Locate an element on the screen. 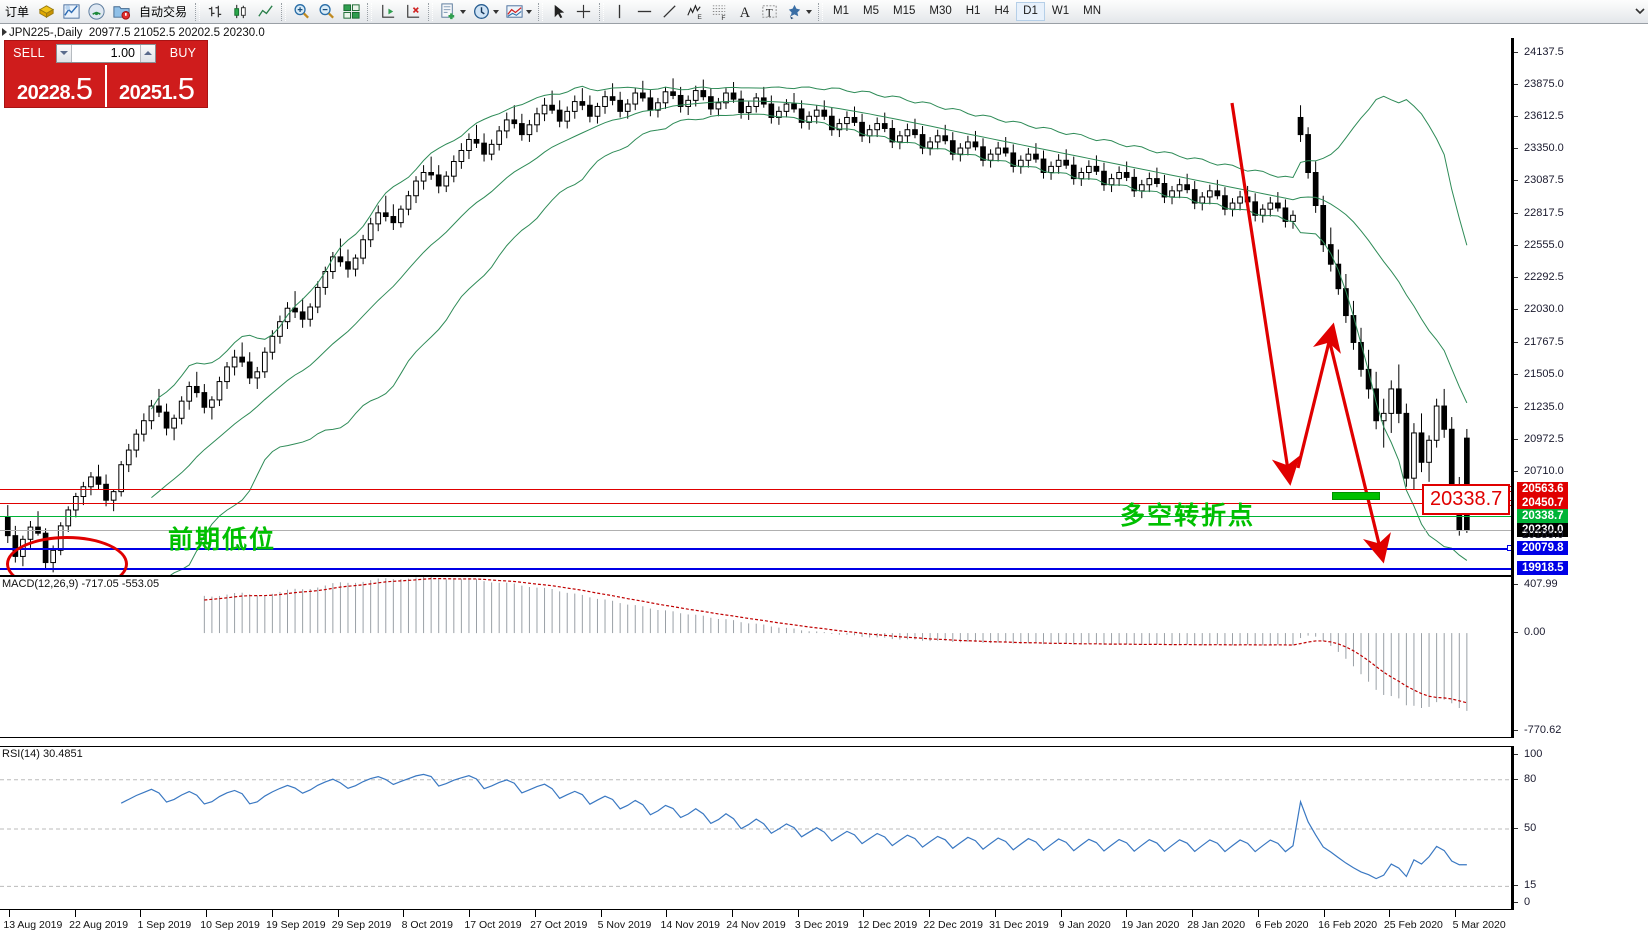  order-icon is located at coordinates (46, 12).